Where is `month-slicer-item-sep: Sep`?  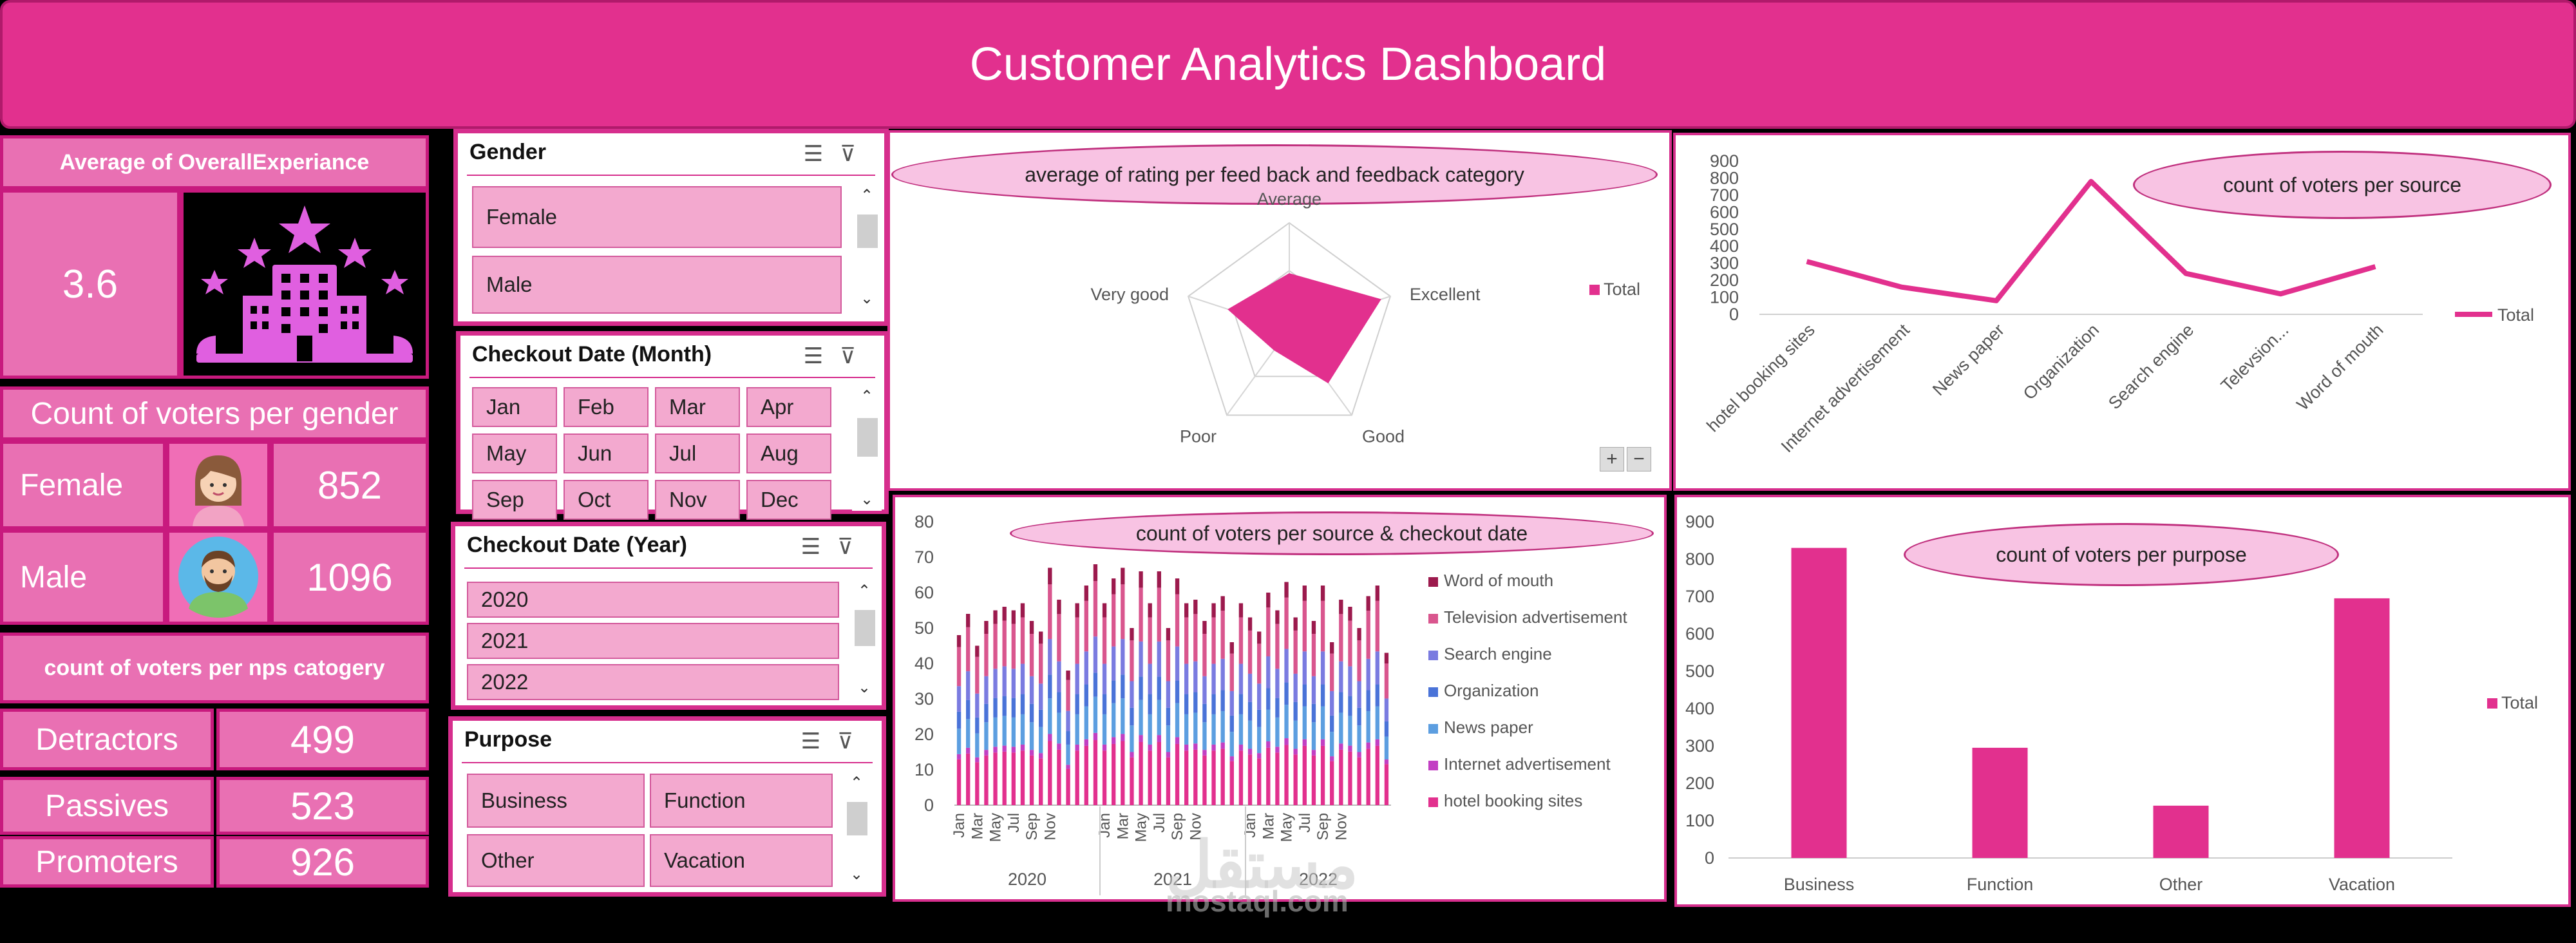
month-slicer-item-sep: Sep is located at coordinates (514, 500).